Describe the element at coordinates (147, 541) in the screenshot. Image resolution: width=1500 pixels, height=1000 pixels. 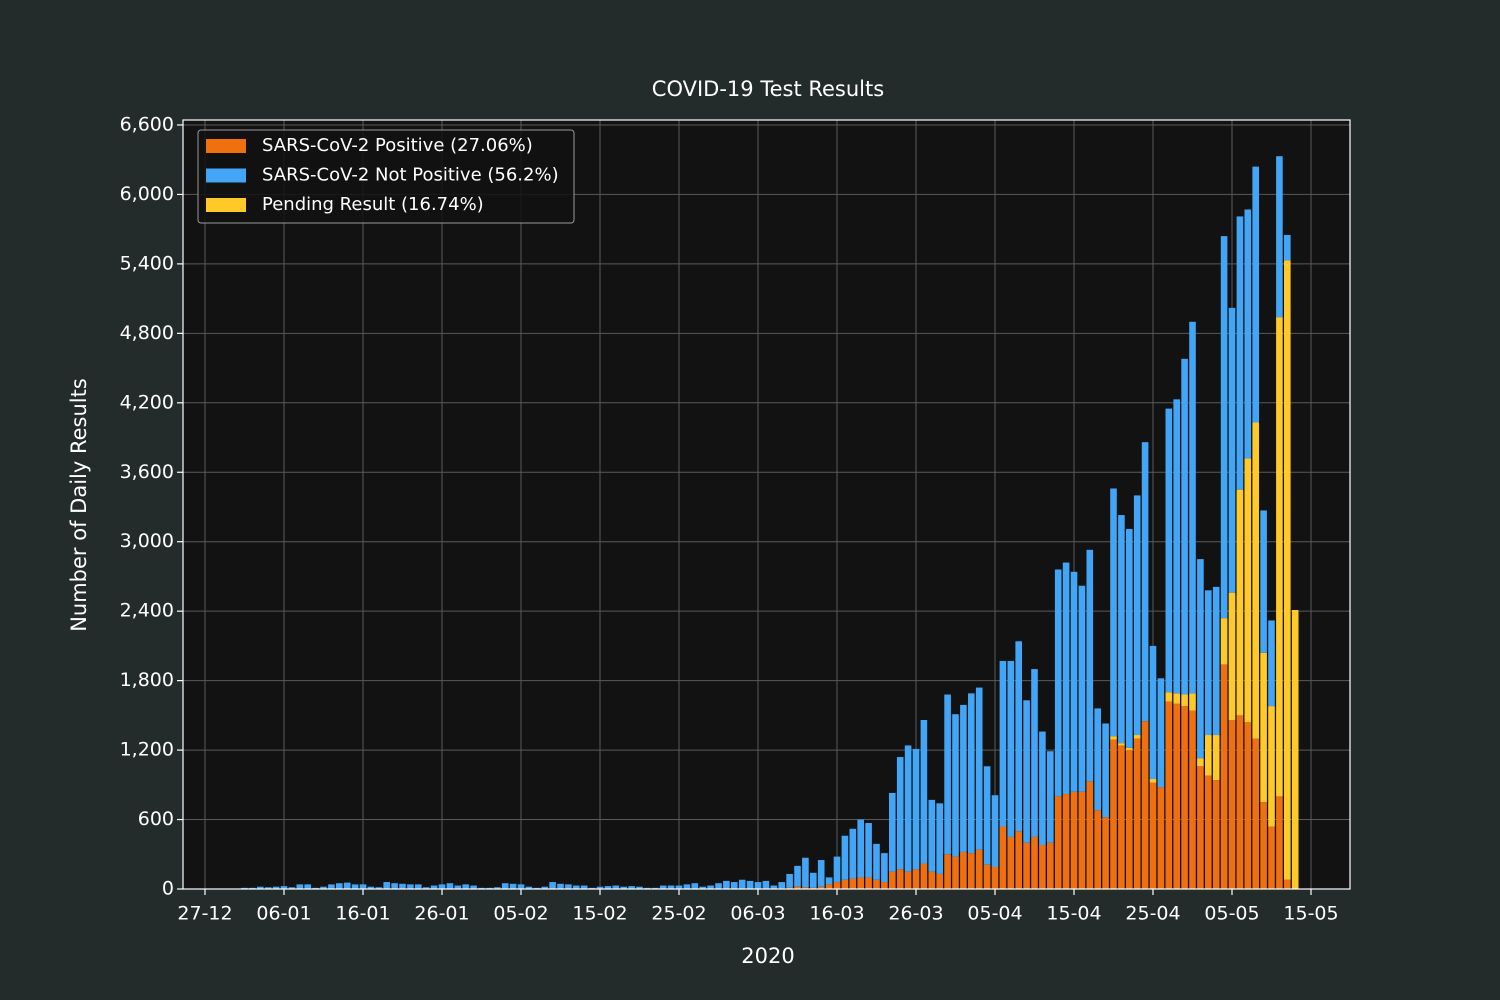
I see `y-tick-label: 3,000` at that location.